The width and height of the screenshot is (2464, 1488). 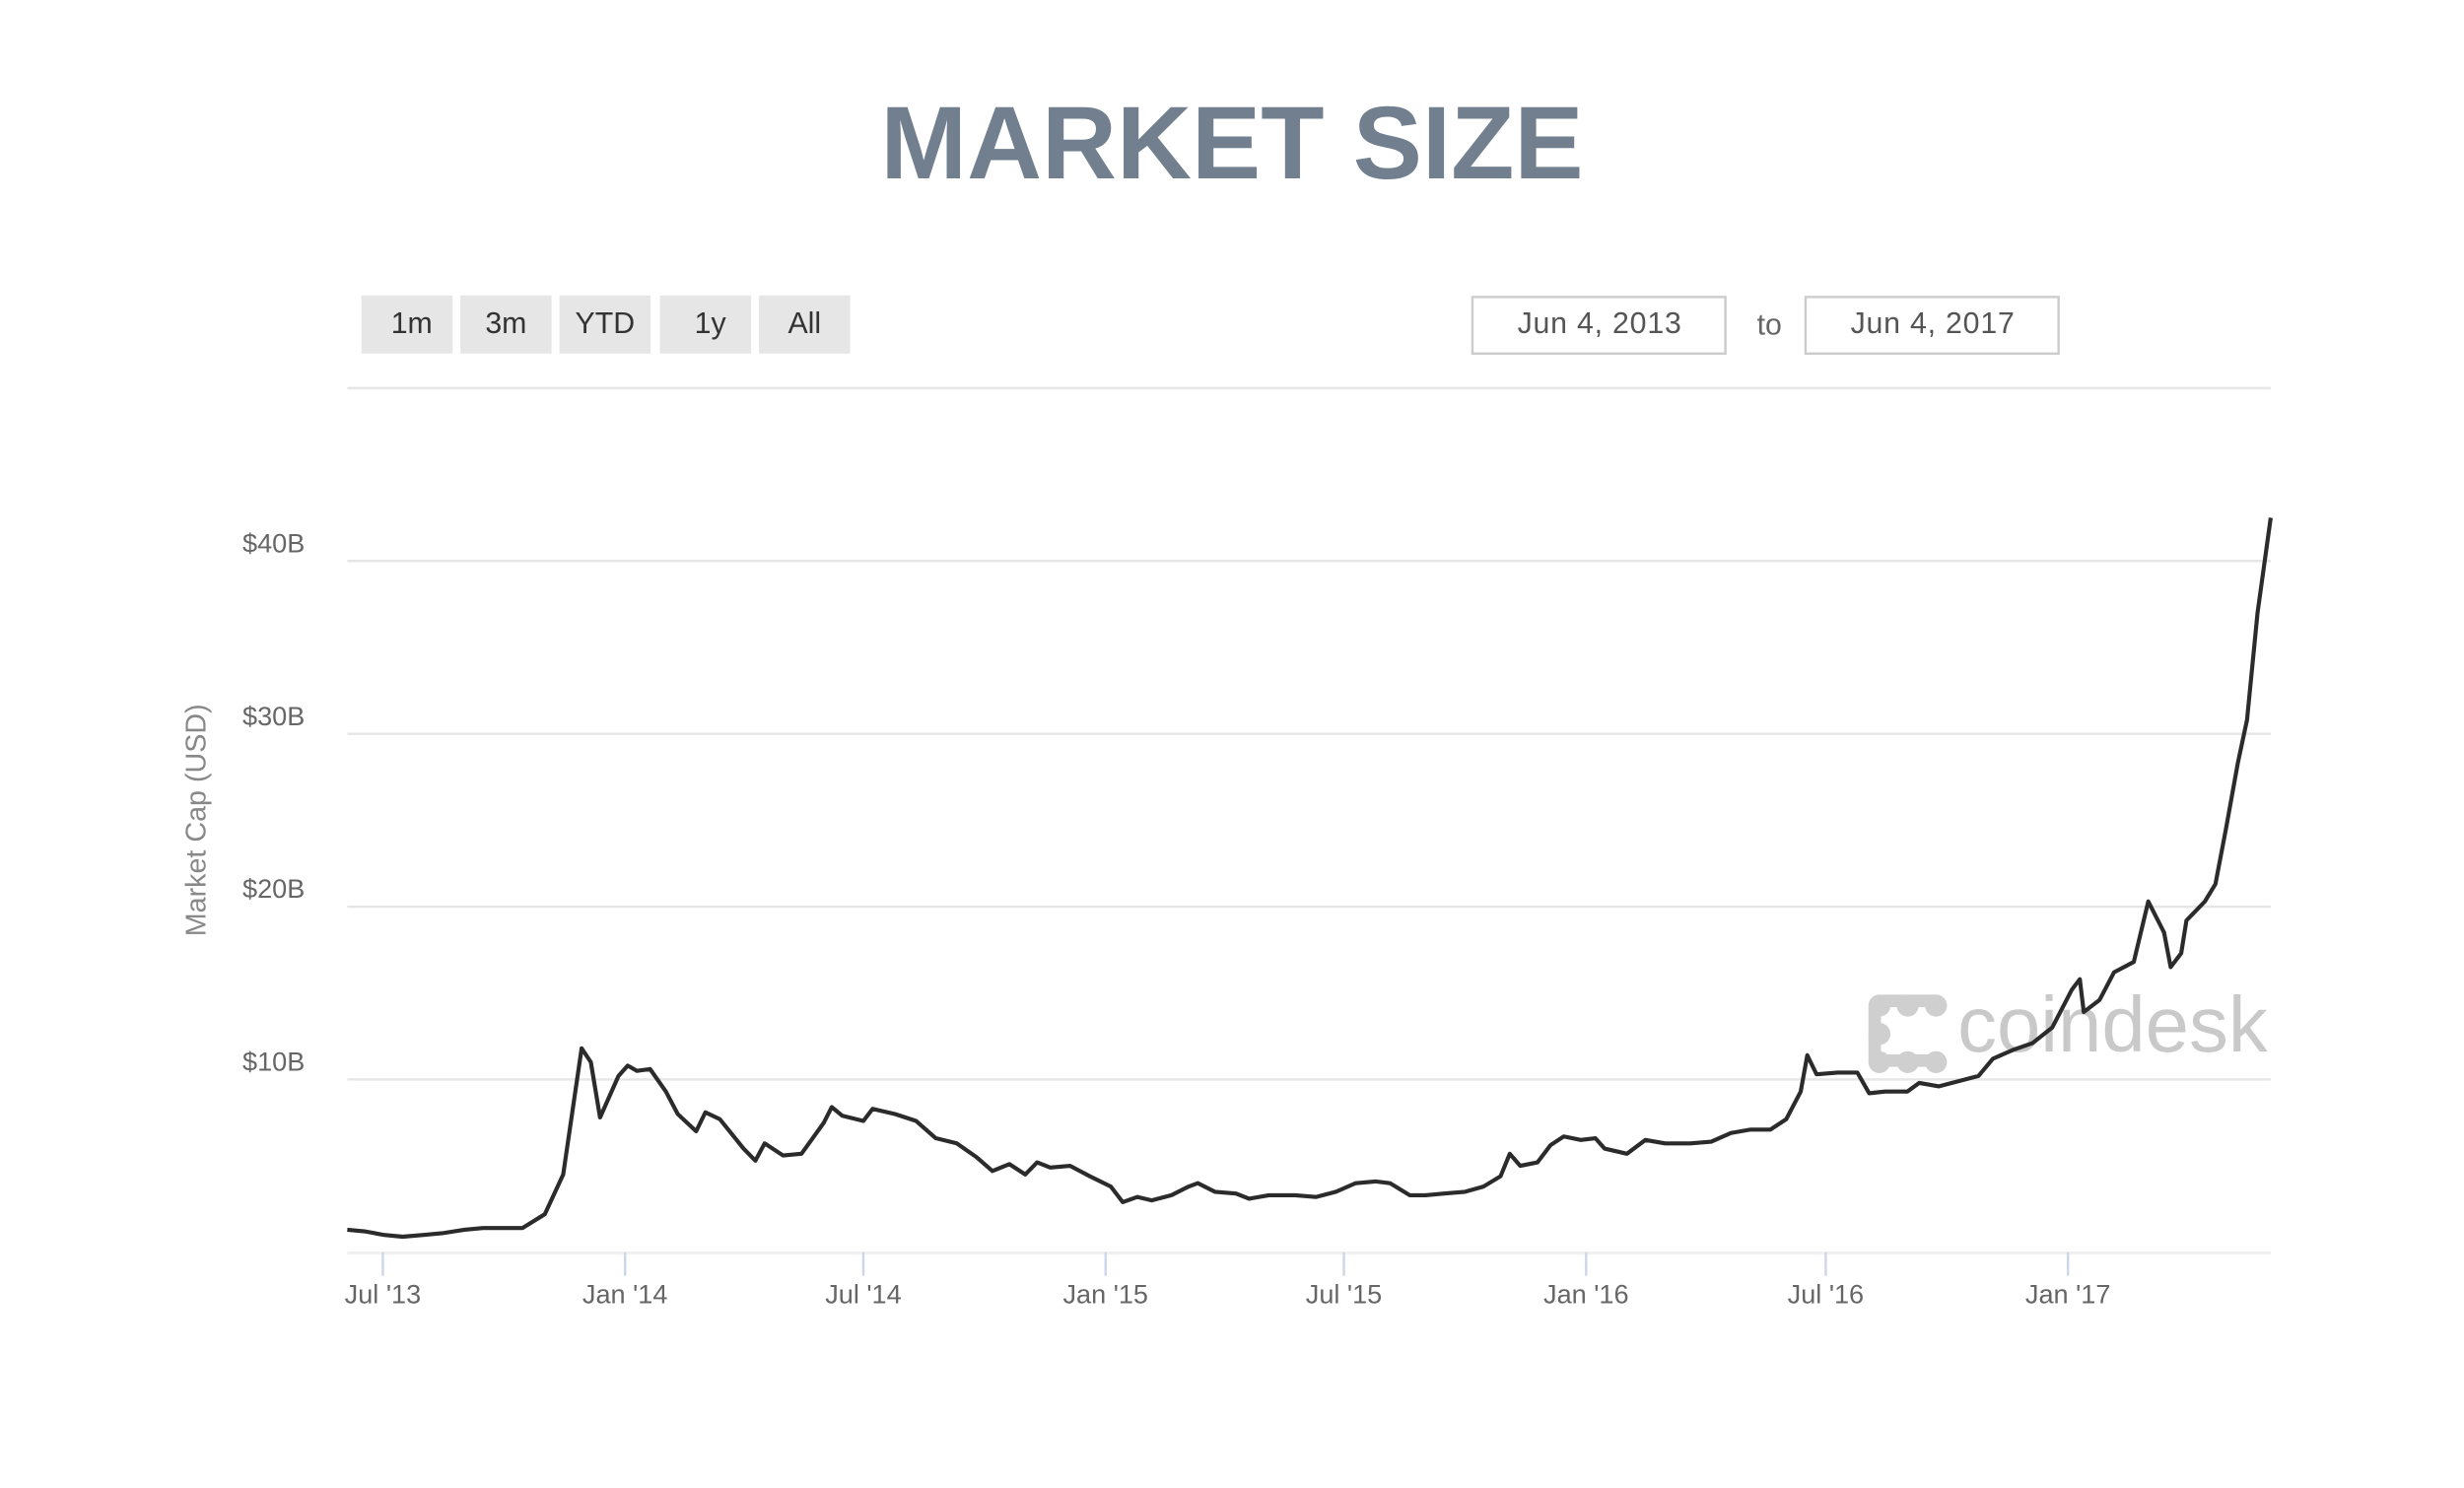 I want to click on date-input: Jun 4, 2013, so click(x=1599, y=326).